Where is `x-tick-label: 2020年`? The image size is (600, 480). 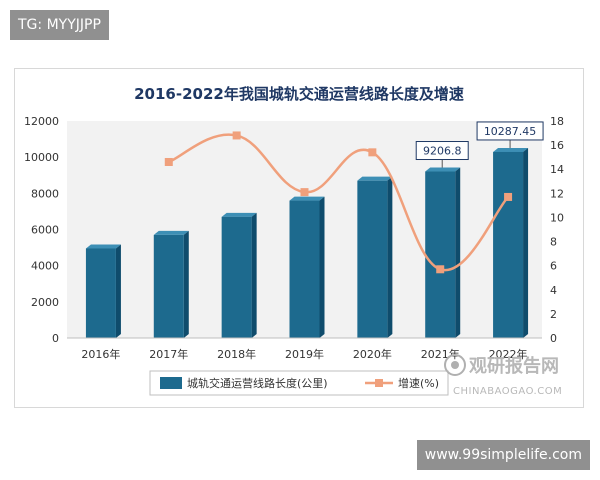
x-tick-label: 2020年 is located at coordinates (372, 354).